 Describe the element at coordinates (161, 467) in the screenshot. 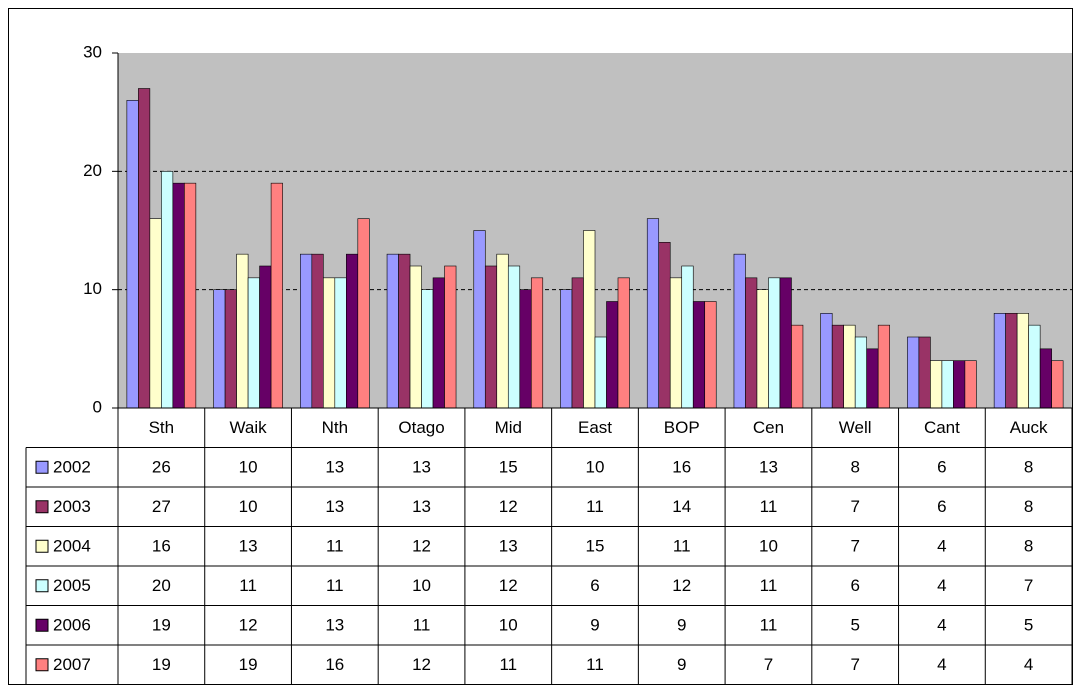

I see `table-value: 26` at that location.